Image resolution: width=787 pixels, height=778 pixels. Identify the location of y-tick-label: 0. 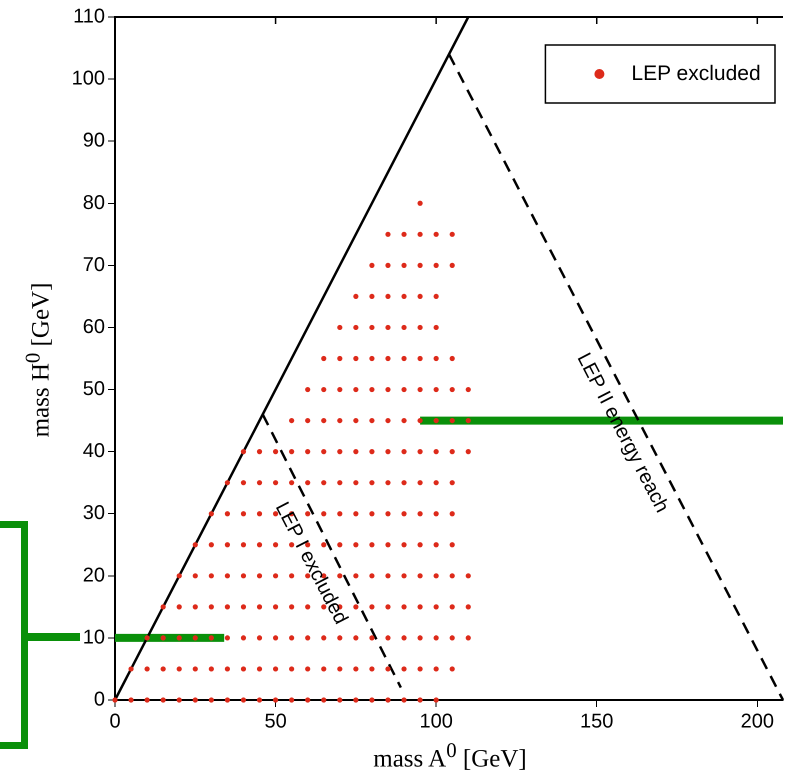
(99, 699).